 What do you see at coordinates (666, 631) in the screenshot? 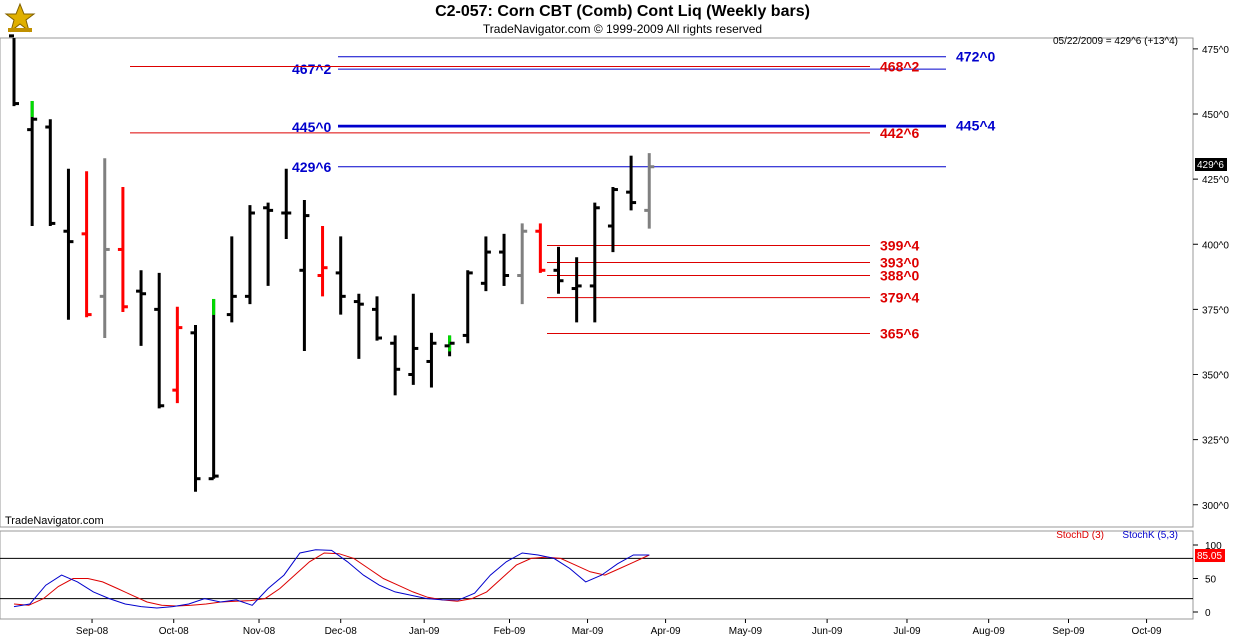
I see `x-tick-label: Apr-09` at bounding box center [666, 631].